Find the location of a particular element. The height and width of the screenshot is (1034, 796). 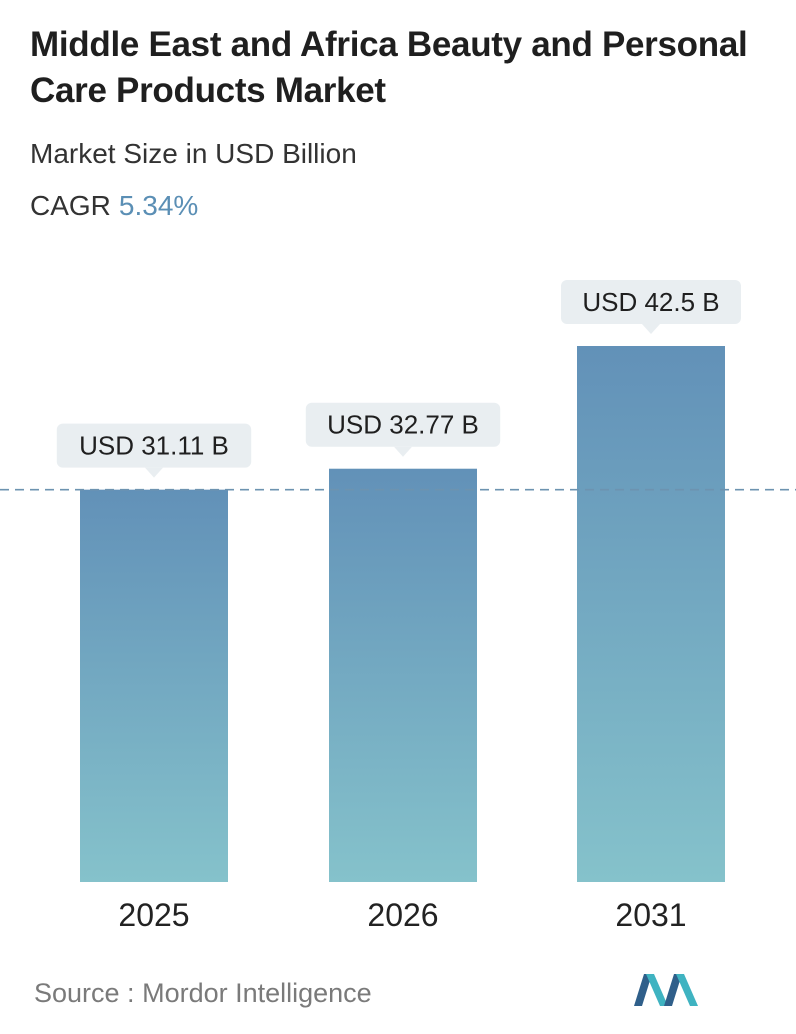

cagr-value: 5.34% is located at coordinates (158, 205).